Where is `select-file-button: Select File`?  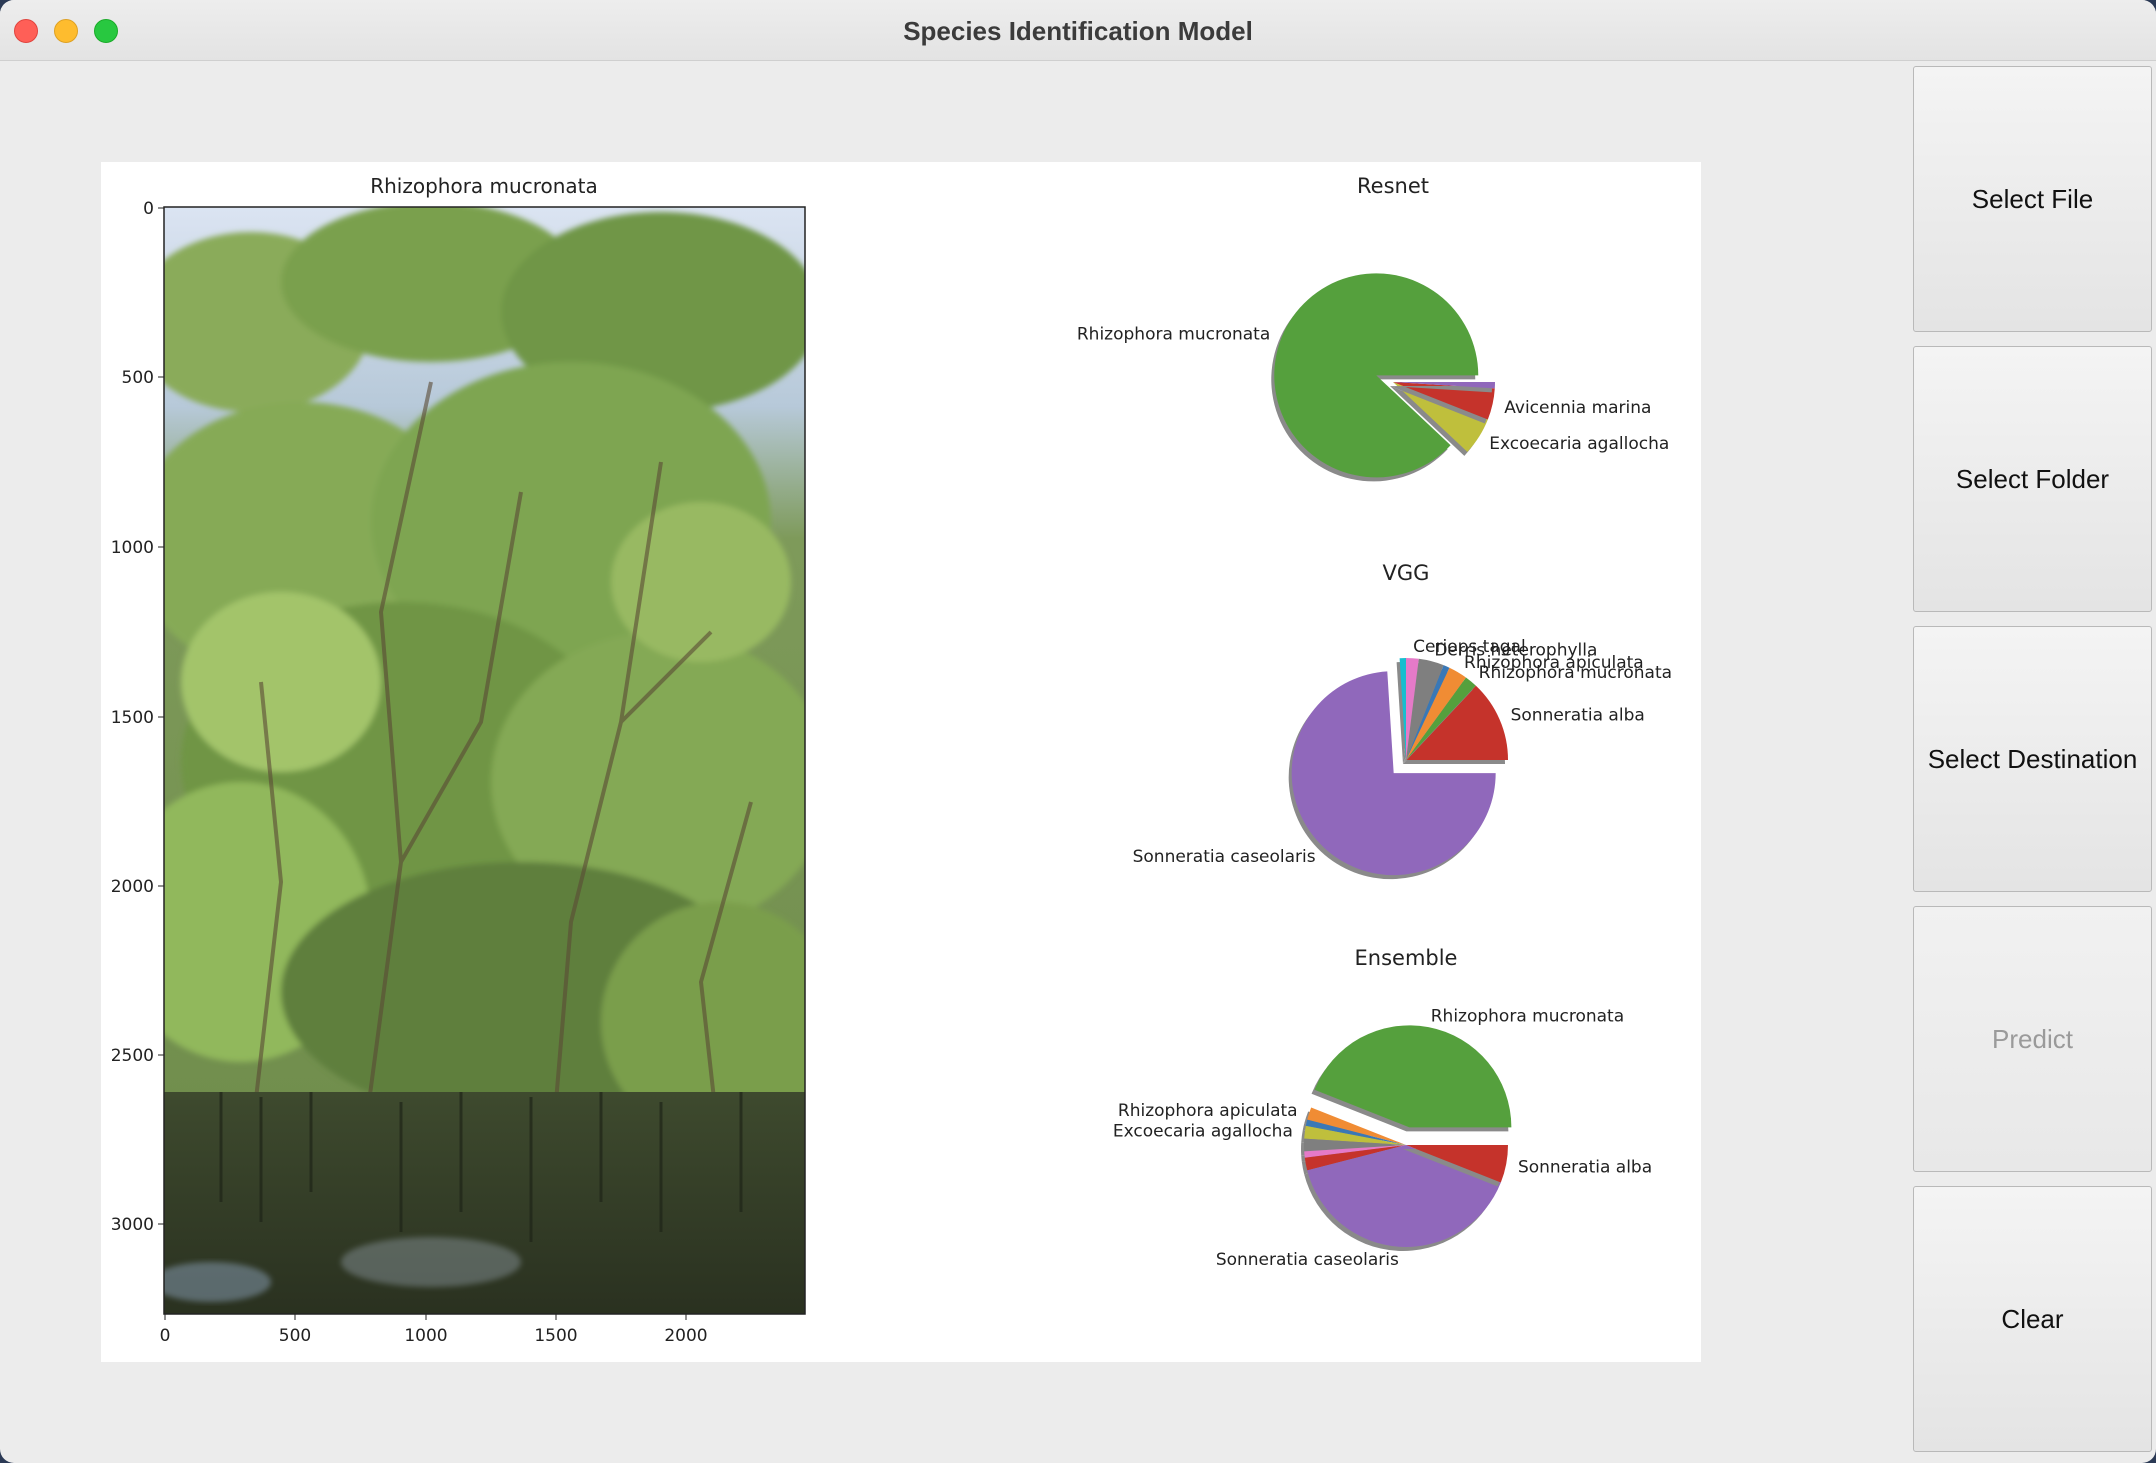
select-file-button: Select File is located at coordinates (2032, 199).